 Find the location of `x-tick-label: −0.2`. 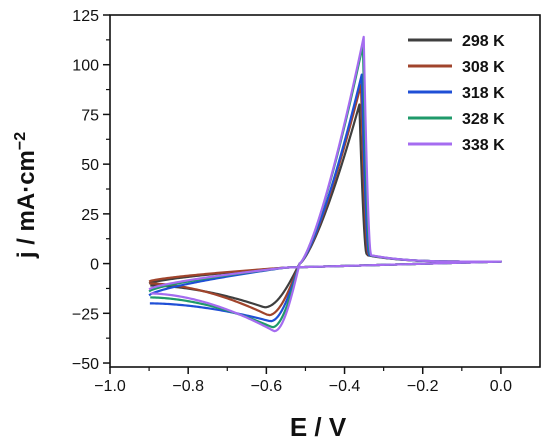

x-tick-label: −0.2 is located at coordinates (423, 386).